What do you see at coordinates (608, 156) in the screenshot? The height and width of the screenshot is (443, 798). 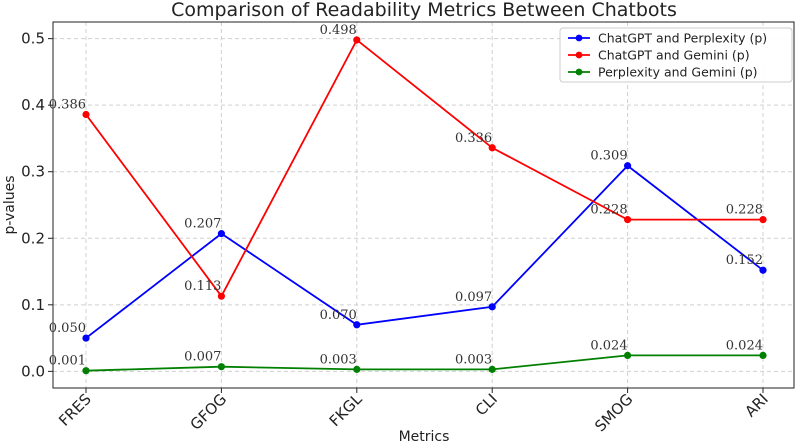 I see `series-0-label-4: 0.309` at bounding box center [608, 156].